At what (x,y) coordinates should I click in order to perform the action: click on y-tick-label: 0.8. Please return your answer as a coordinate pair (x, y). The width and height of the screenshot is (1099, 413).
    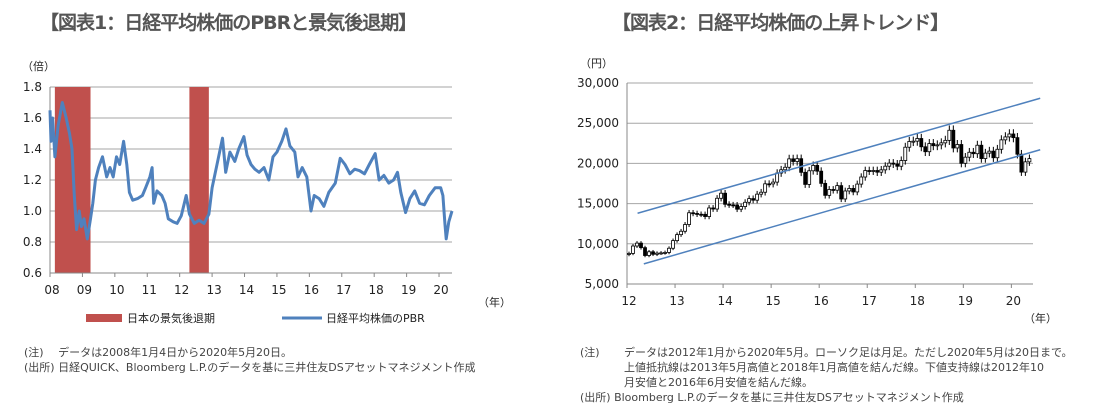
    Looking at the image, I should click on (32, 242).